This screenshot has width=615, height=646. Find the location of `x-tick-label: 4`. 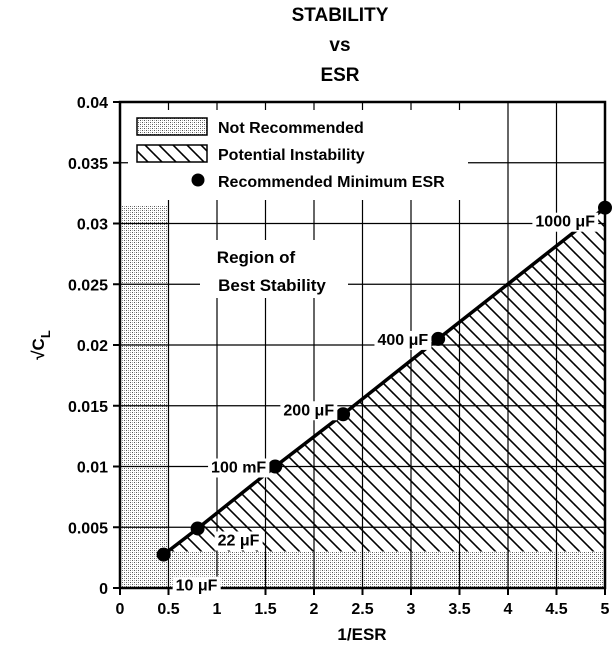

x-tick-label: 4 is located at coordinates (508, 609).